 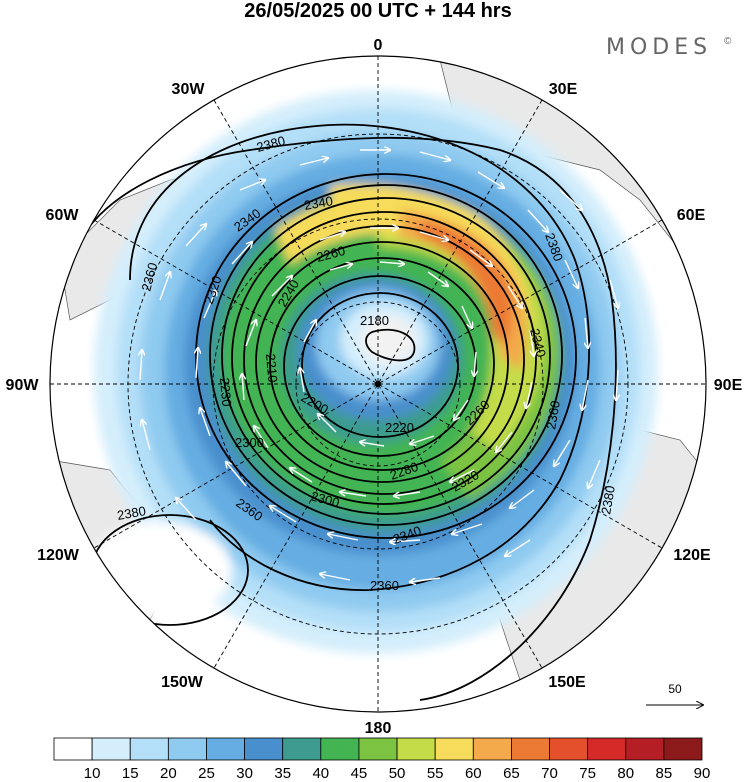 I want to click on map-title: 26/05/2025 00 UTC + 144 hrs, so click(x=377, y=11).